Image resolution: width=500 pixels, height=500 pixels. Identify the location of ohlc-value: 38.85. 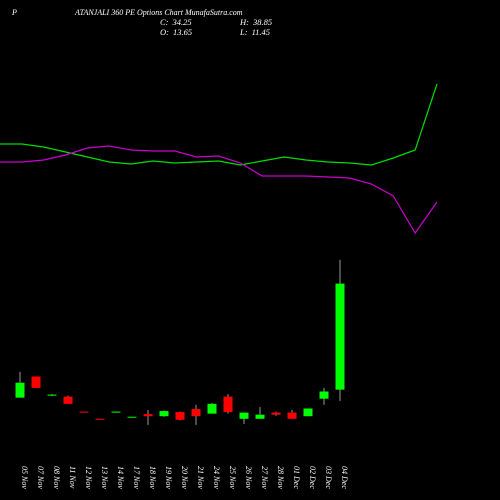
(262, 22).